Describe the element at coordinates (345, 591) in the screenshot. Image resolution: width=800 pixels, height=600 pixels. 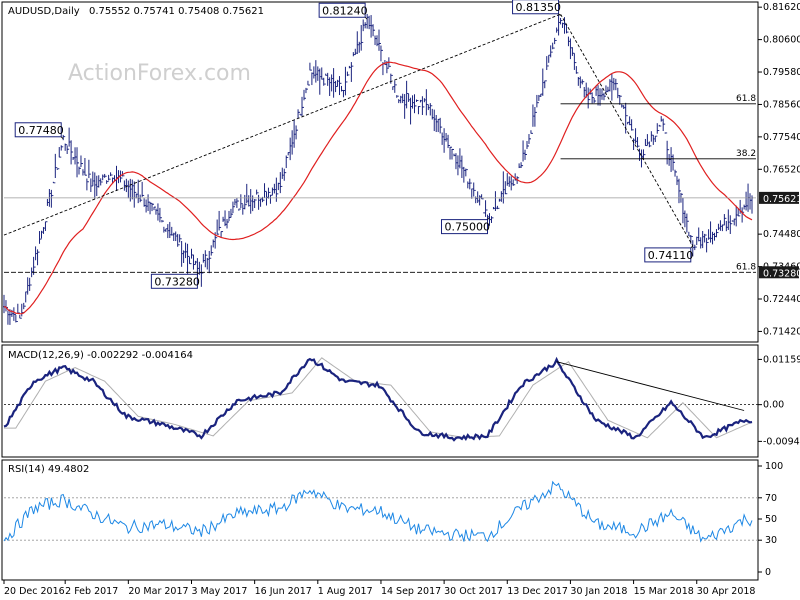
I see `x-tick-label: 1 Aug 2017` at that location.